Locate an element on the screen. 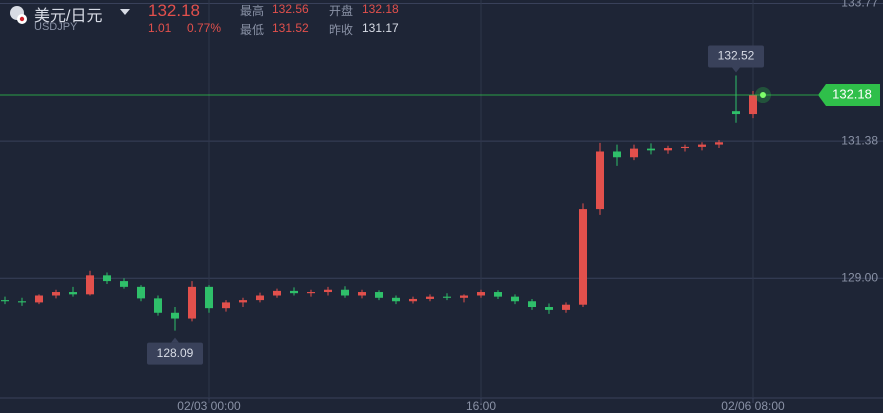  prev-close: 131.17 is located at coordinates (380, 28).